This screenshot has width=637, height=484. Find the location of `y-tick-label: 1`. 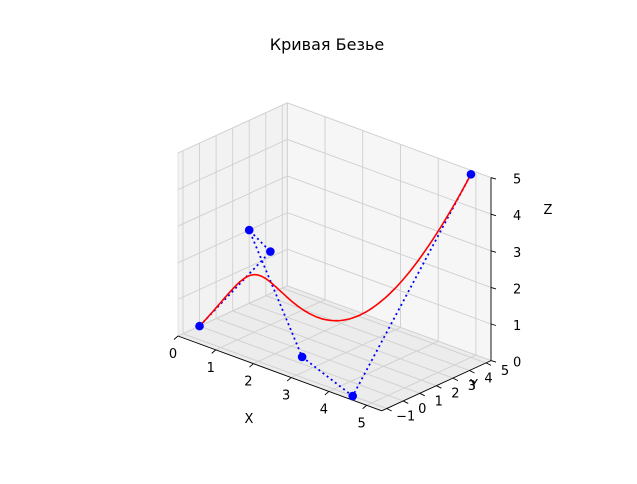

y-tick-label: 1 is located at coordinates (439, 401).